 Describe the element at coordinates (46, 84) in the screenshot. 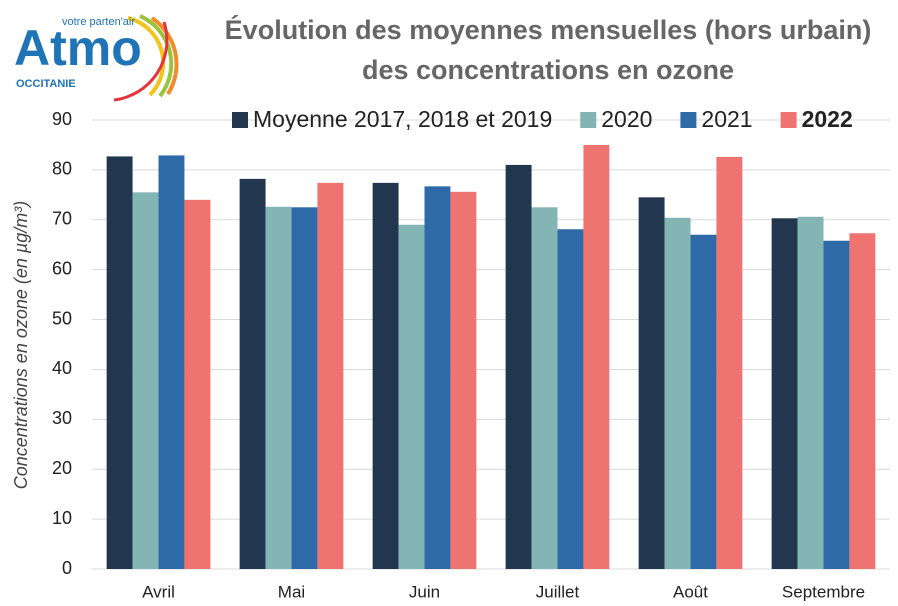

I see `logo-region: OCCITANIE` at that location.